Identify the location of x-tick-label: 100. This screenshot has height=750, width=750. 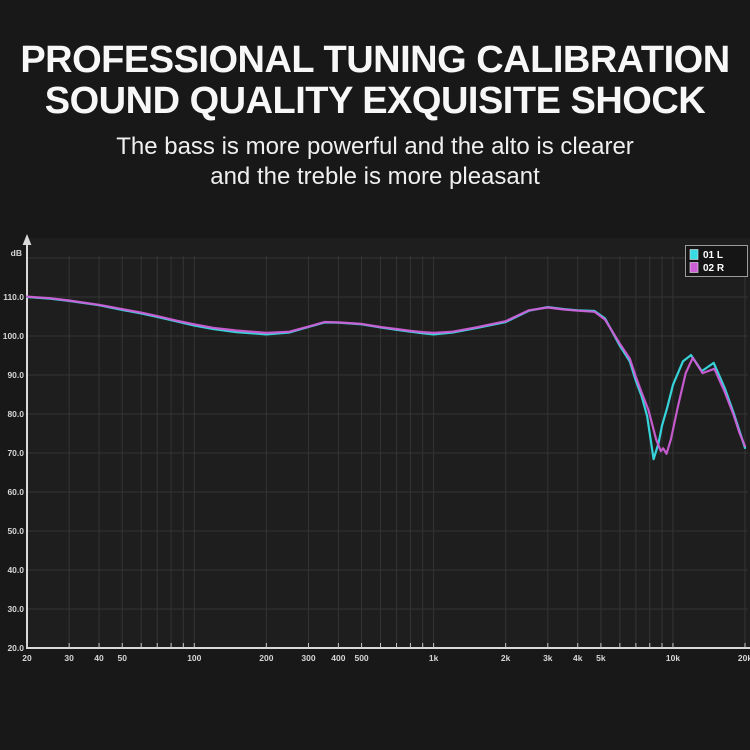
(194, 658).